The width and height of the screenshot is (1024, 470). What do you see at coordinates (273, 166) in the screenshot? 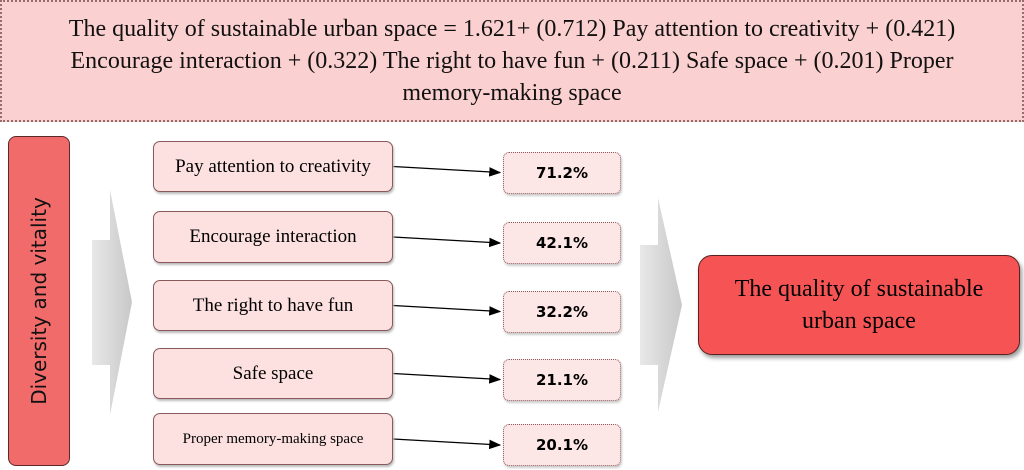
I see `factor-box: Pay attention to creativity` at bounding box center [273, 166].